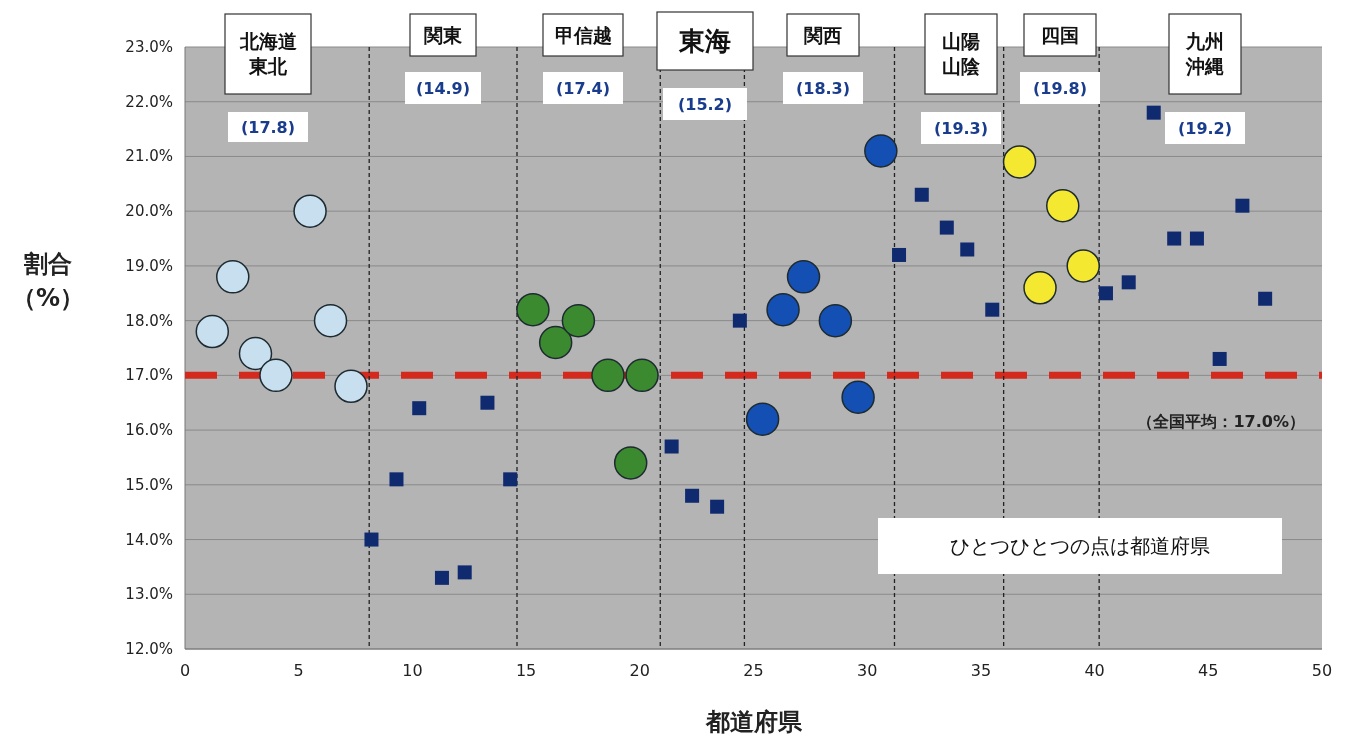  I want to click on annotation: (18.3), so click(823, 88).